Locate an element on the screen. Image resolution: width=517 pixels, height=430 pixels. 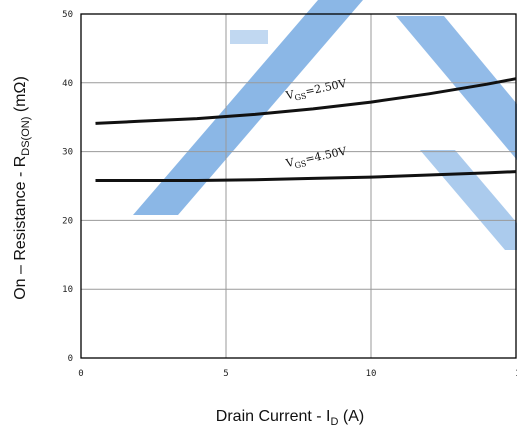
x-tick-label: 15 is located at coordinates (516, 374).